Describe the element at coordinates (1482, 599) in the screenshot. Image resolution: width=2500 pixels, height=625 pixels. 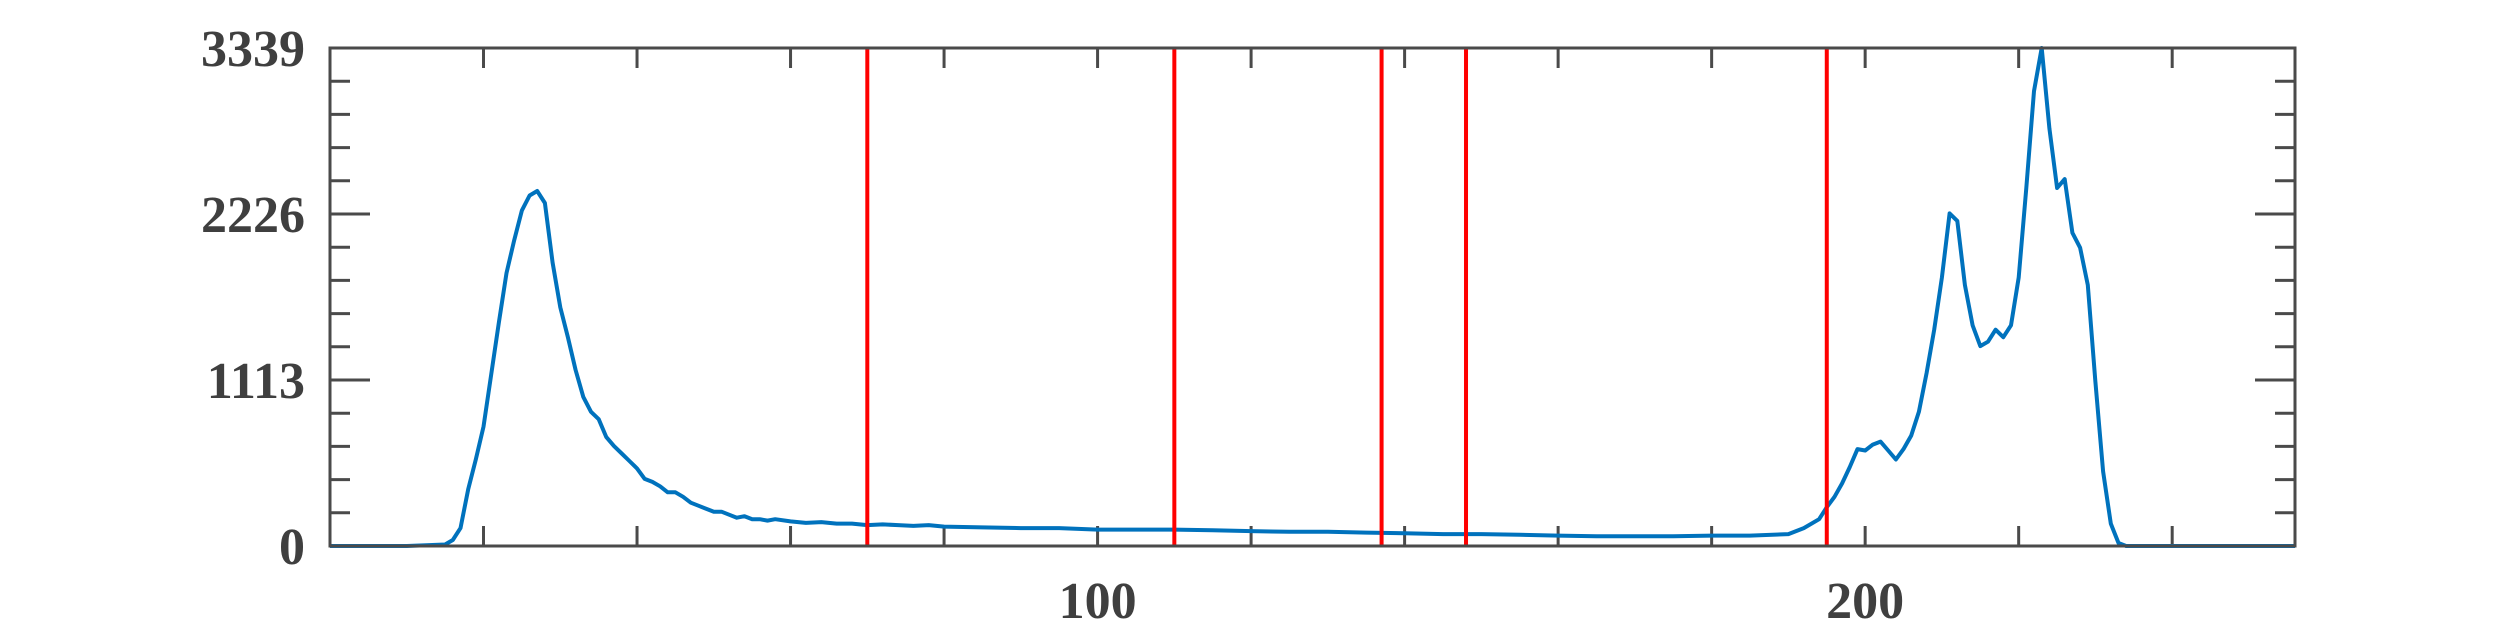
I see `x-tick-labels: 100 200` at that location.